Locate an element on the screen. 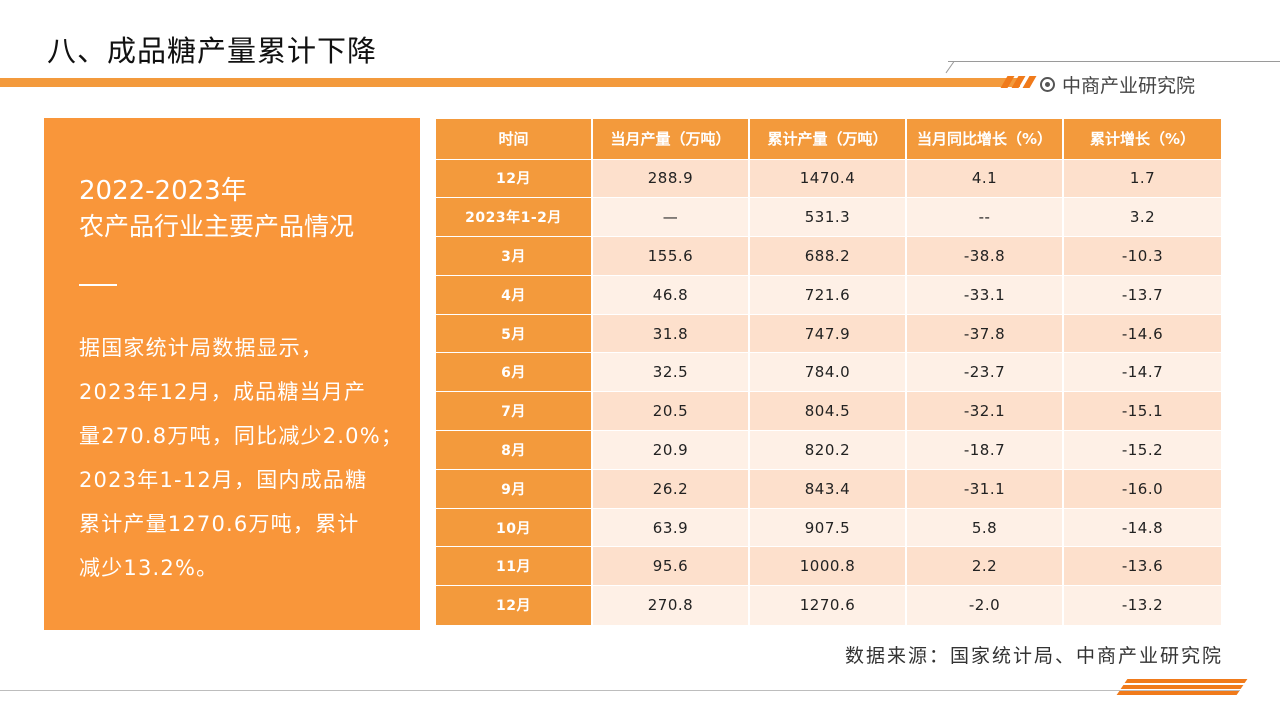  table-cell: -13.6 is located at coordinates (1142, 566).